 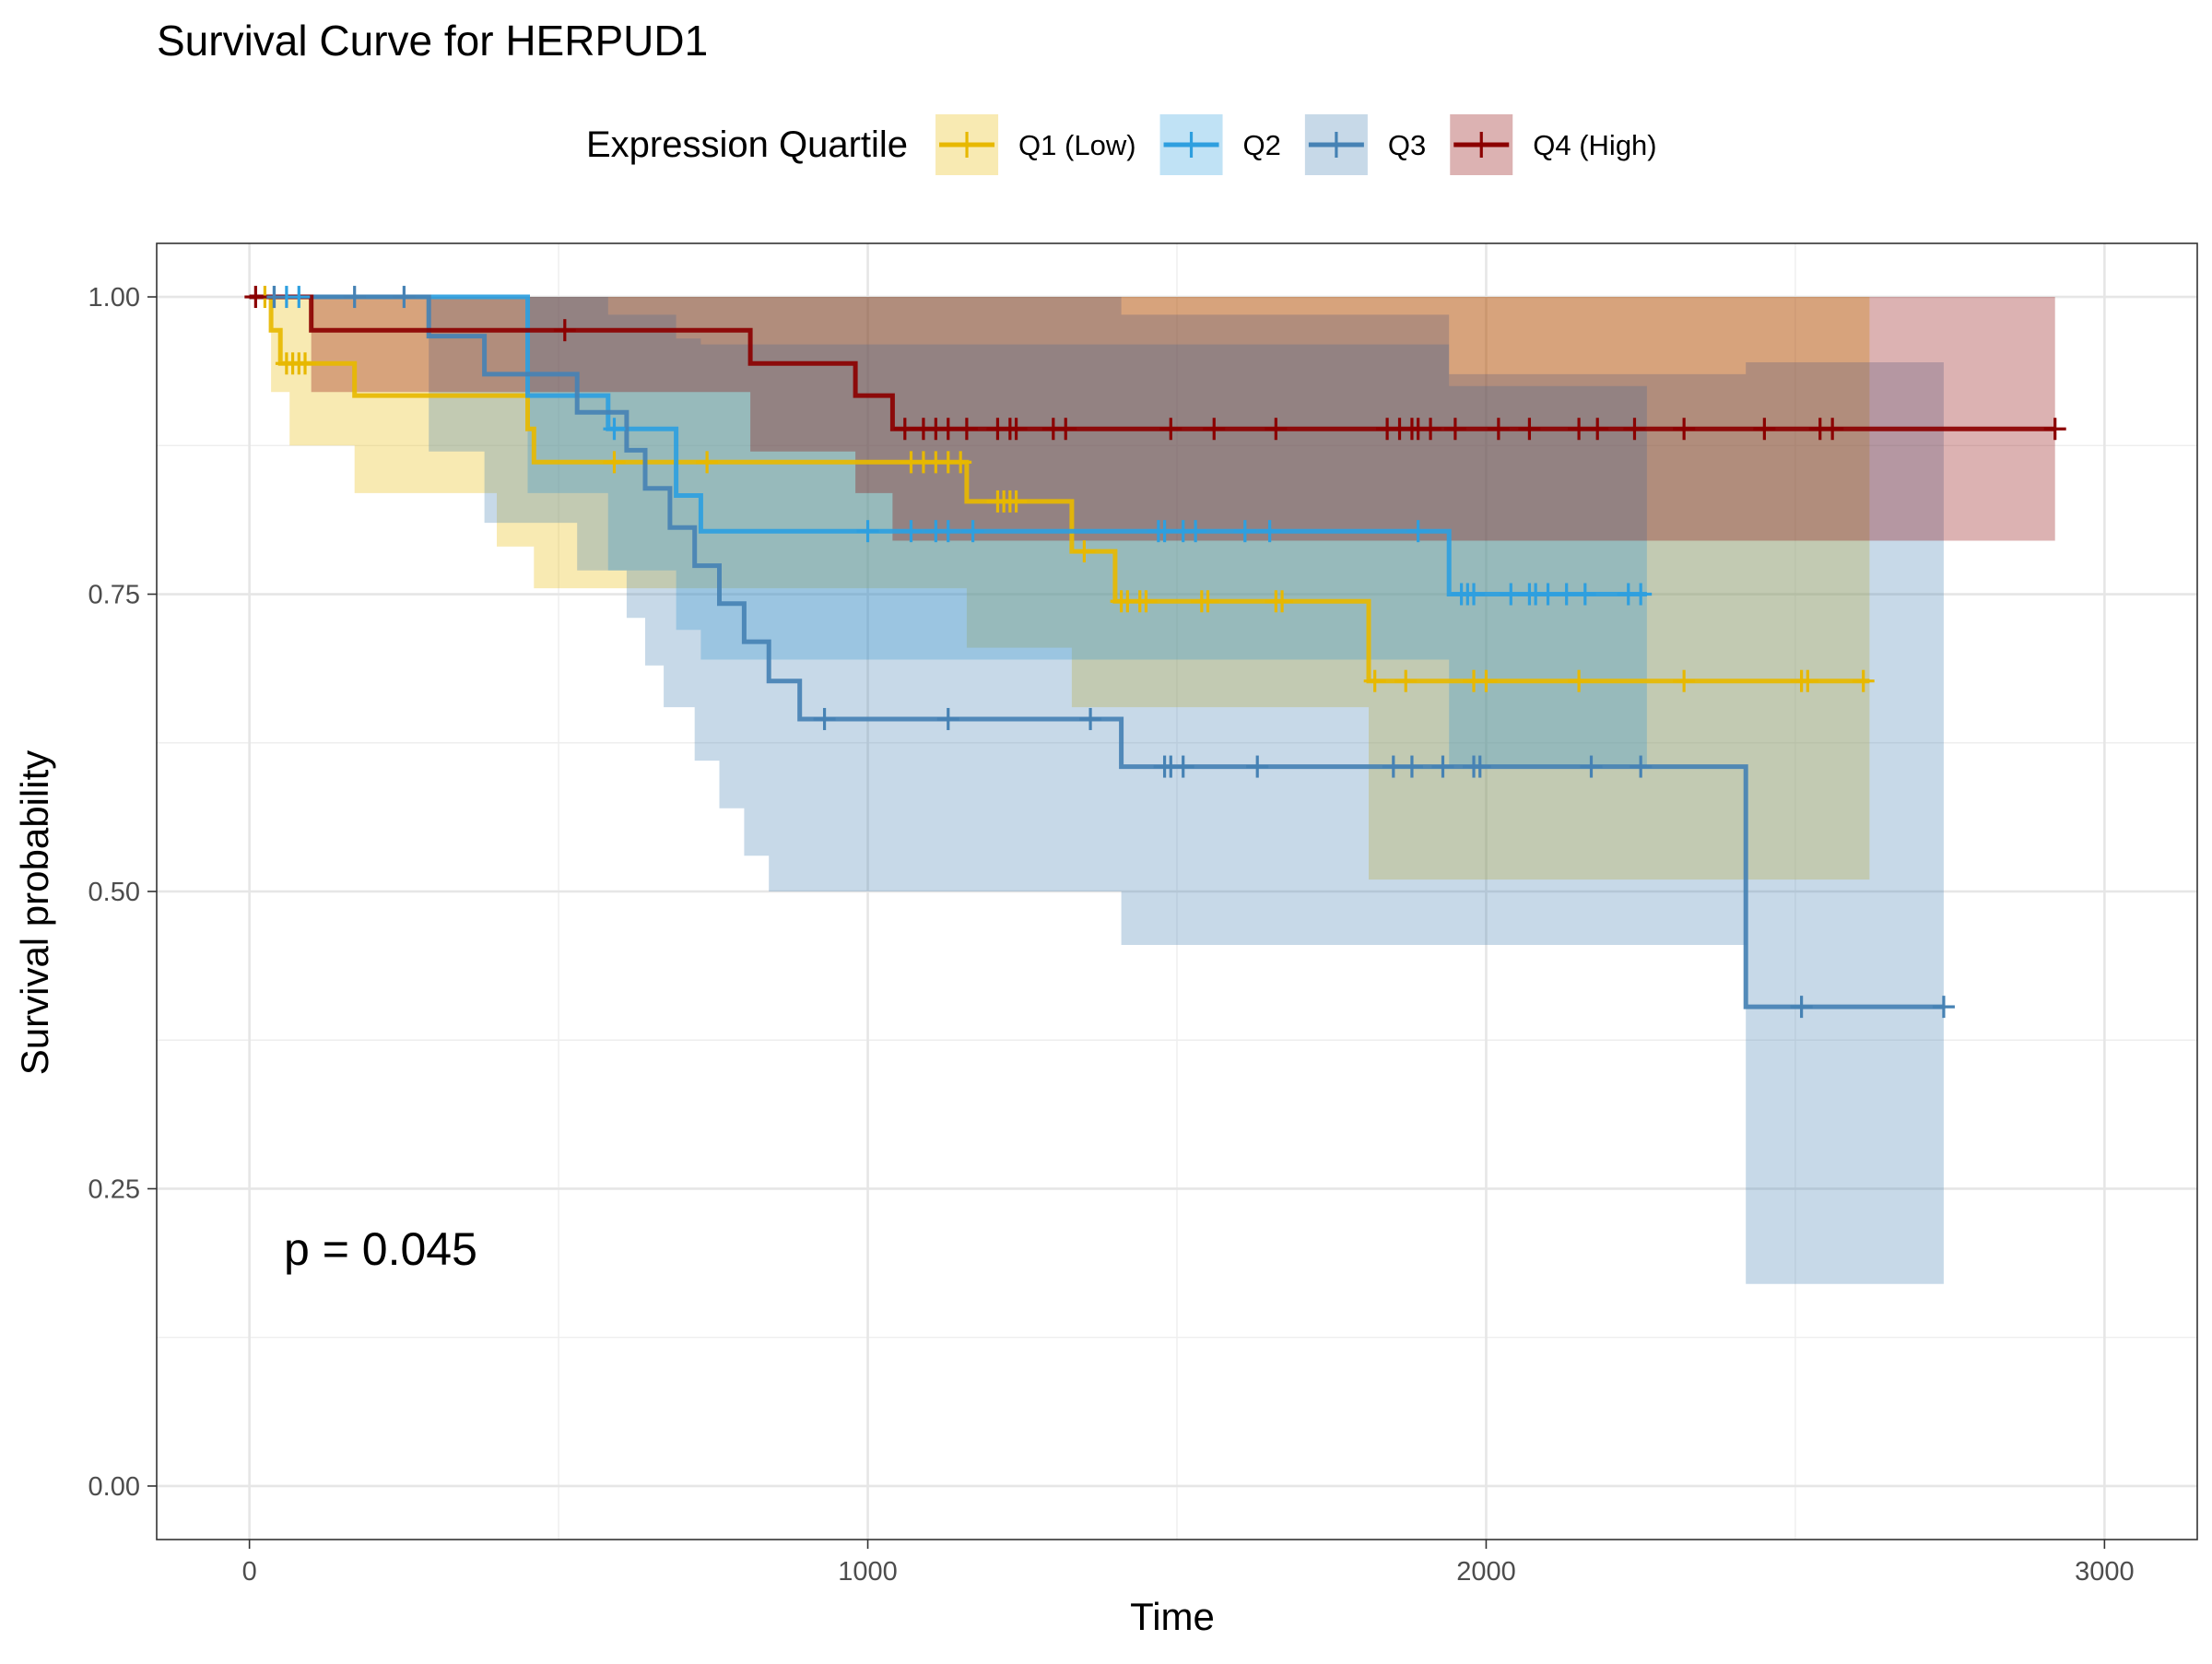 What do you see at coordinates (114, 892) in the screenshot?
I see `y-tick-label: 0.50` at bounding box center [114, 892].